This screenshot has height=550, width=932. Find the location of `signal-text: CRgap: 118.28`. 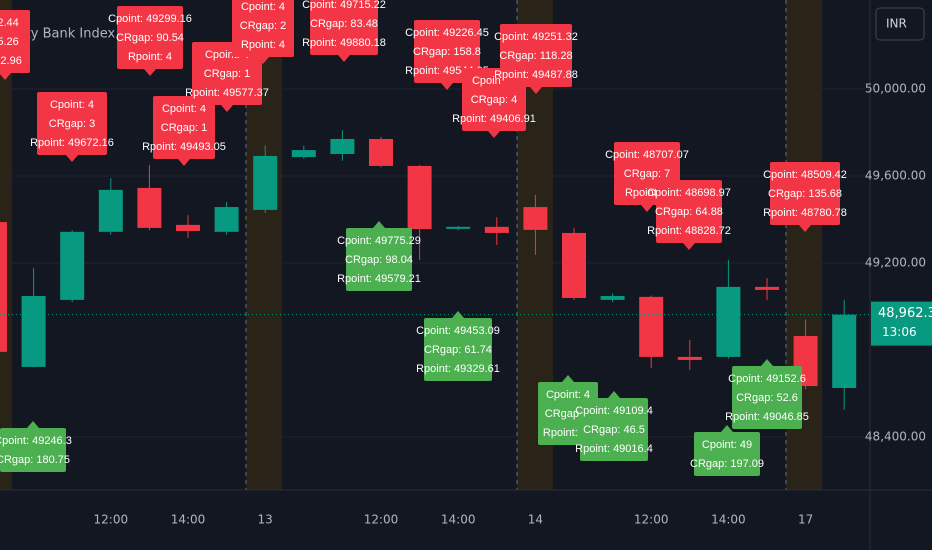

signal-text: CRgap: 118.28 is located at coordinates (535, 56).